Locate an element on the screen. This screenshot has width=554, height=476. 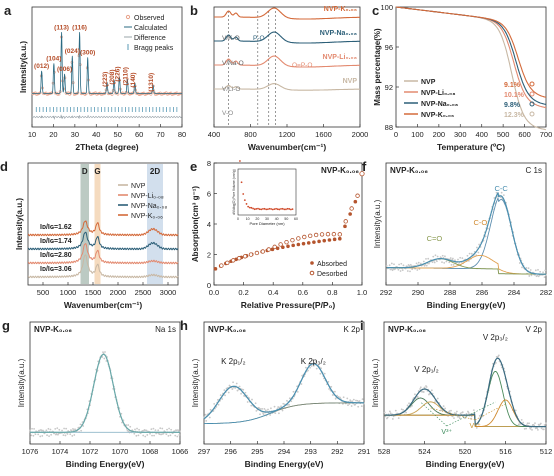
band-annotation: V/Na-O is located at coordinates (233, 63).